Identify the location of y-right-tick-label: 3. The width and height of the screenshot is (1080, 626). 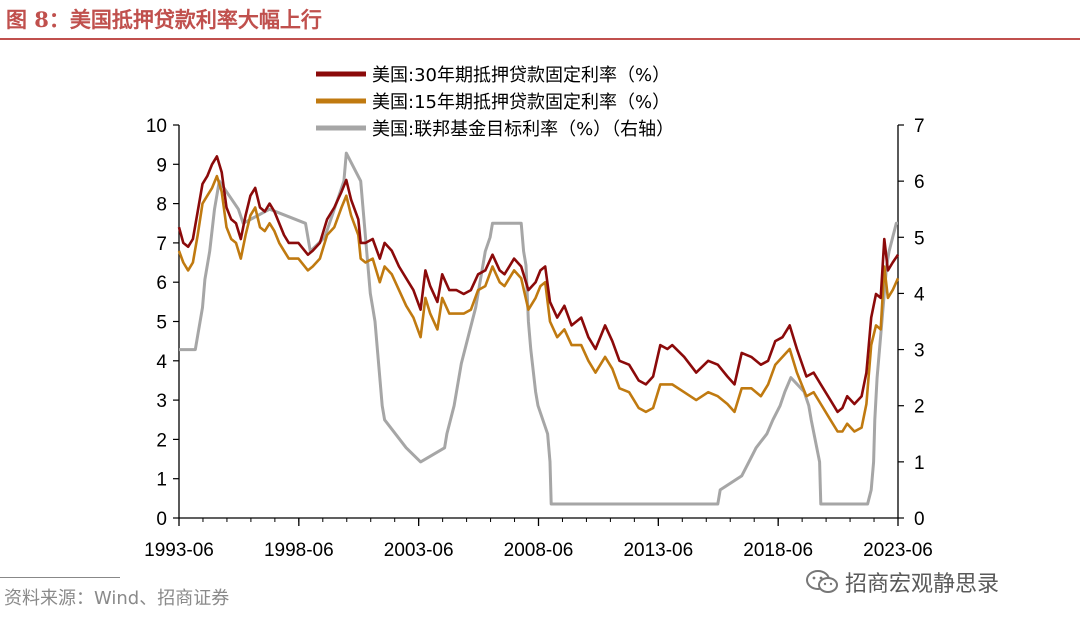
(919, 351).